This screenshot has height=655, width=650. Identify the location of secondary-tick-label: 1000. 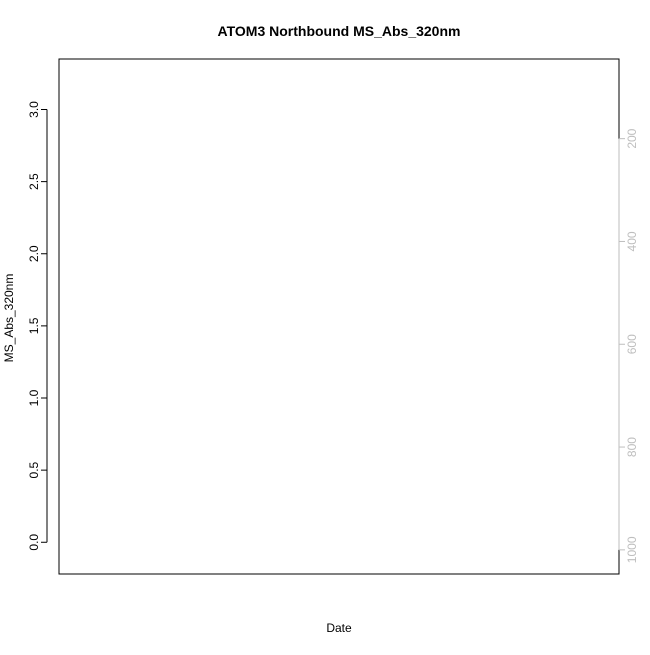
(632, 549).